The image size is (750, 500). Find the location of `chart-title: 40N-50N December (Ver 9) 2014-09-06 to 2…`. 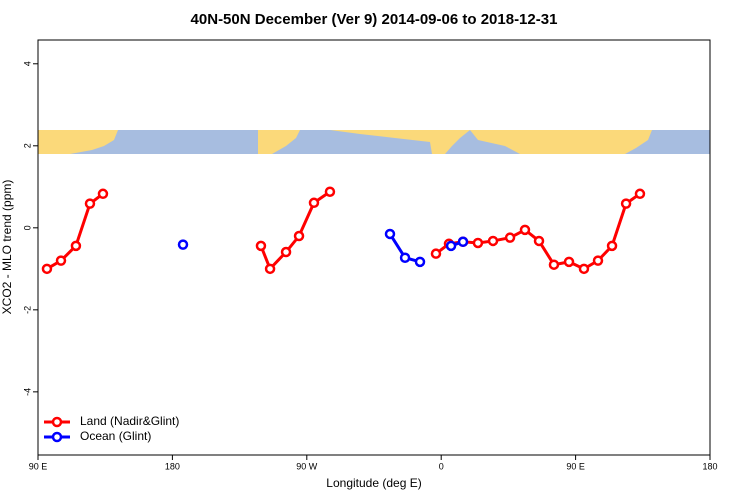

chart-title: 40N-50N December (Ver 9) 2014-09-06 to 2… is located at coordinates (374, 19).